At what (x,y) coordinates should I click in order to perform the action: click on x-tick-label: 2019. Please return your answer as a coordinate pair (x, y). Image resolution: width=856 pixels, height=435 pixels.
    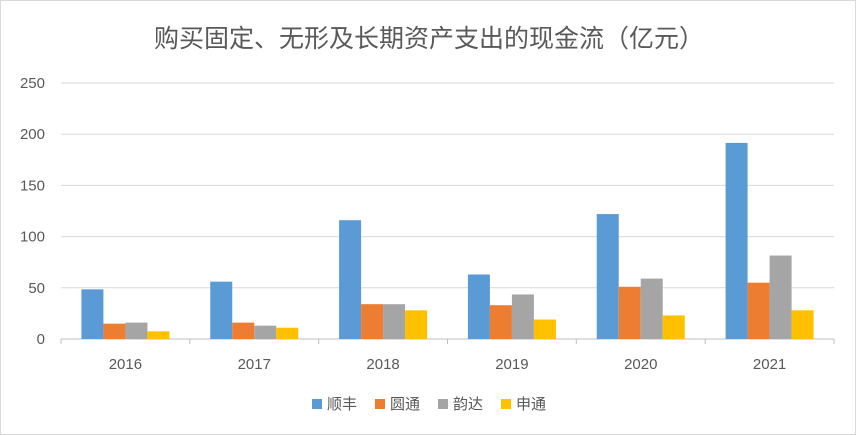
    Looking at the image, I should click on (511, 364).